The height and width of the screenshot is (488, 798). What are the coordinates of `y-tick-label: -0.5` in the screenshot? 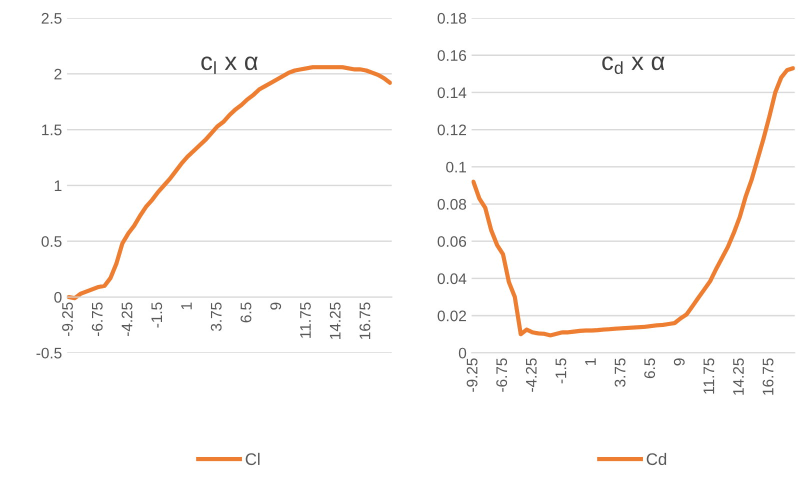 It's located at (49, 353).